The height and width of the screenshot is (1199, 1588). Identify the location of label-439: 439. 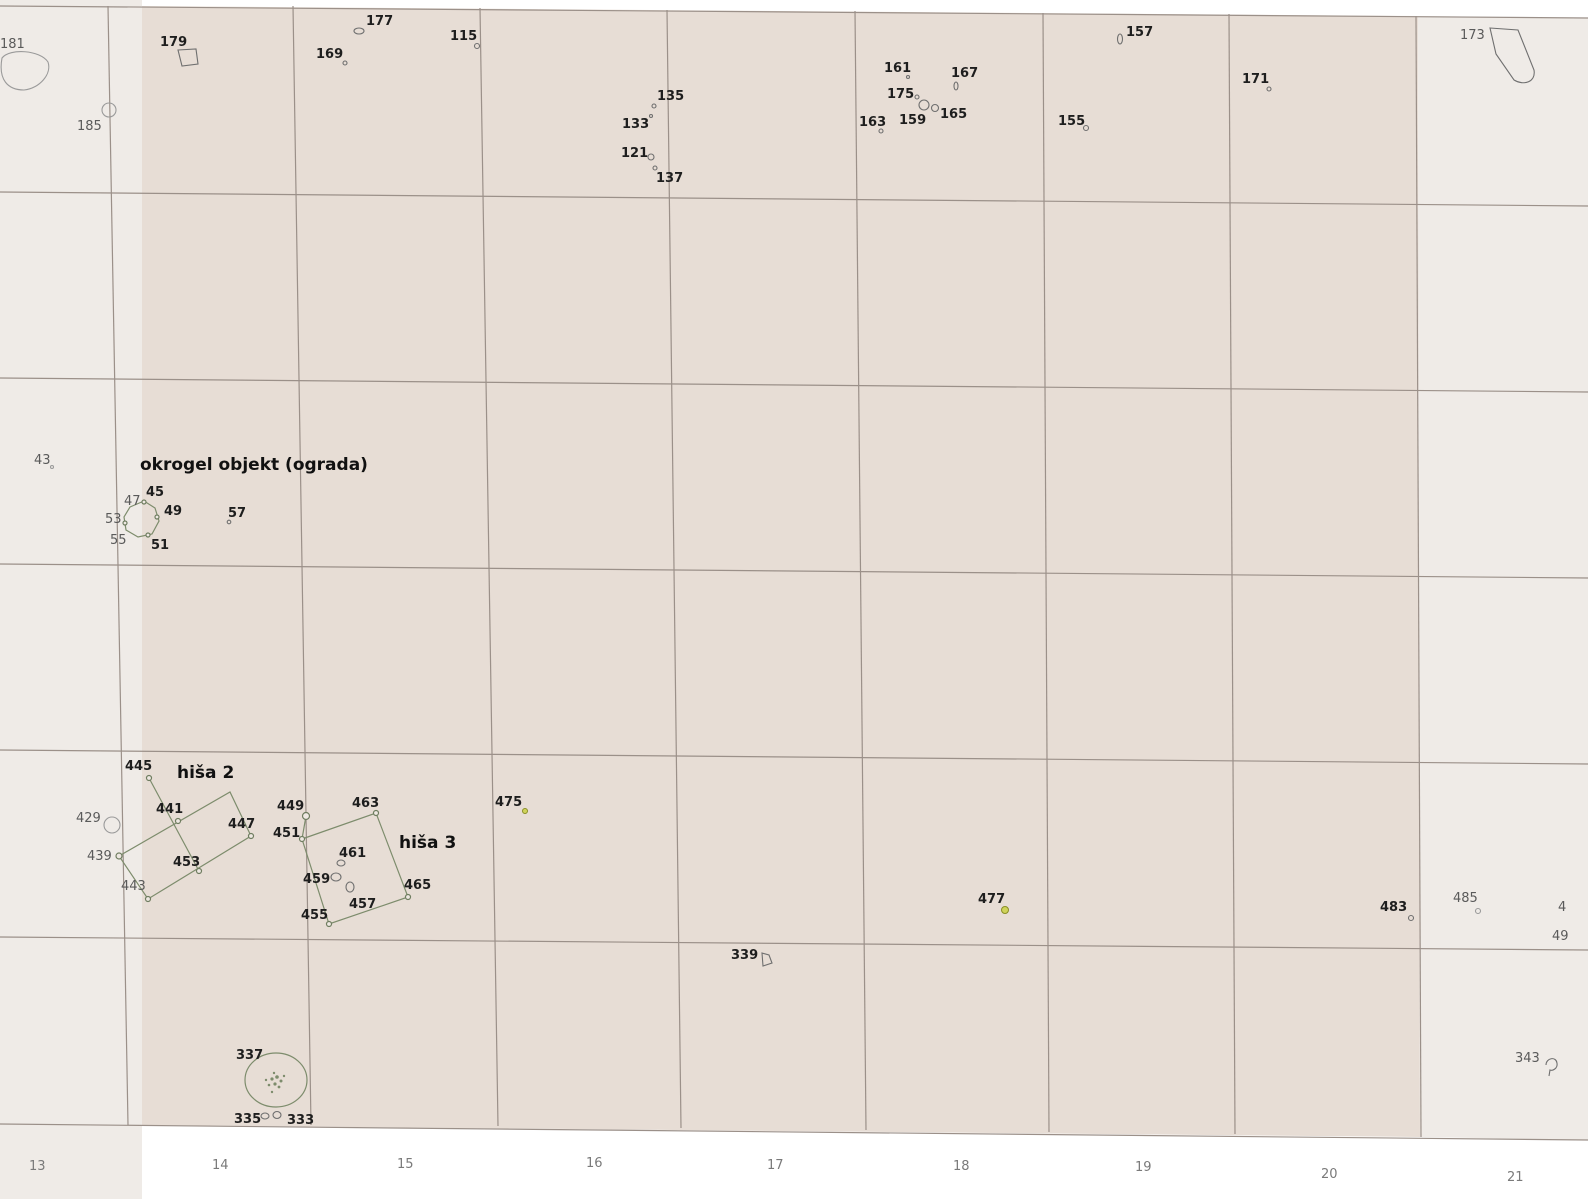
(99, 856).